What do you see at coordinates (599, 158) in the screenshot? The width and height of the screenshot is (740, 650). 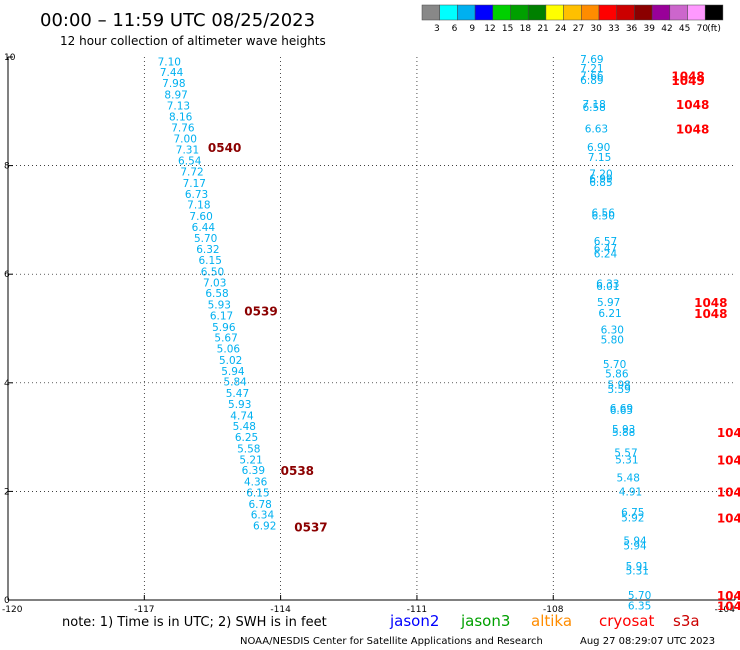 I see `wave-height-point: 7.15` at bounding box center [599, 158].